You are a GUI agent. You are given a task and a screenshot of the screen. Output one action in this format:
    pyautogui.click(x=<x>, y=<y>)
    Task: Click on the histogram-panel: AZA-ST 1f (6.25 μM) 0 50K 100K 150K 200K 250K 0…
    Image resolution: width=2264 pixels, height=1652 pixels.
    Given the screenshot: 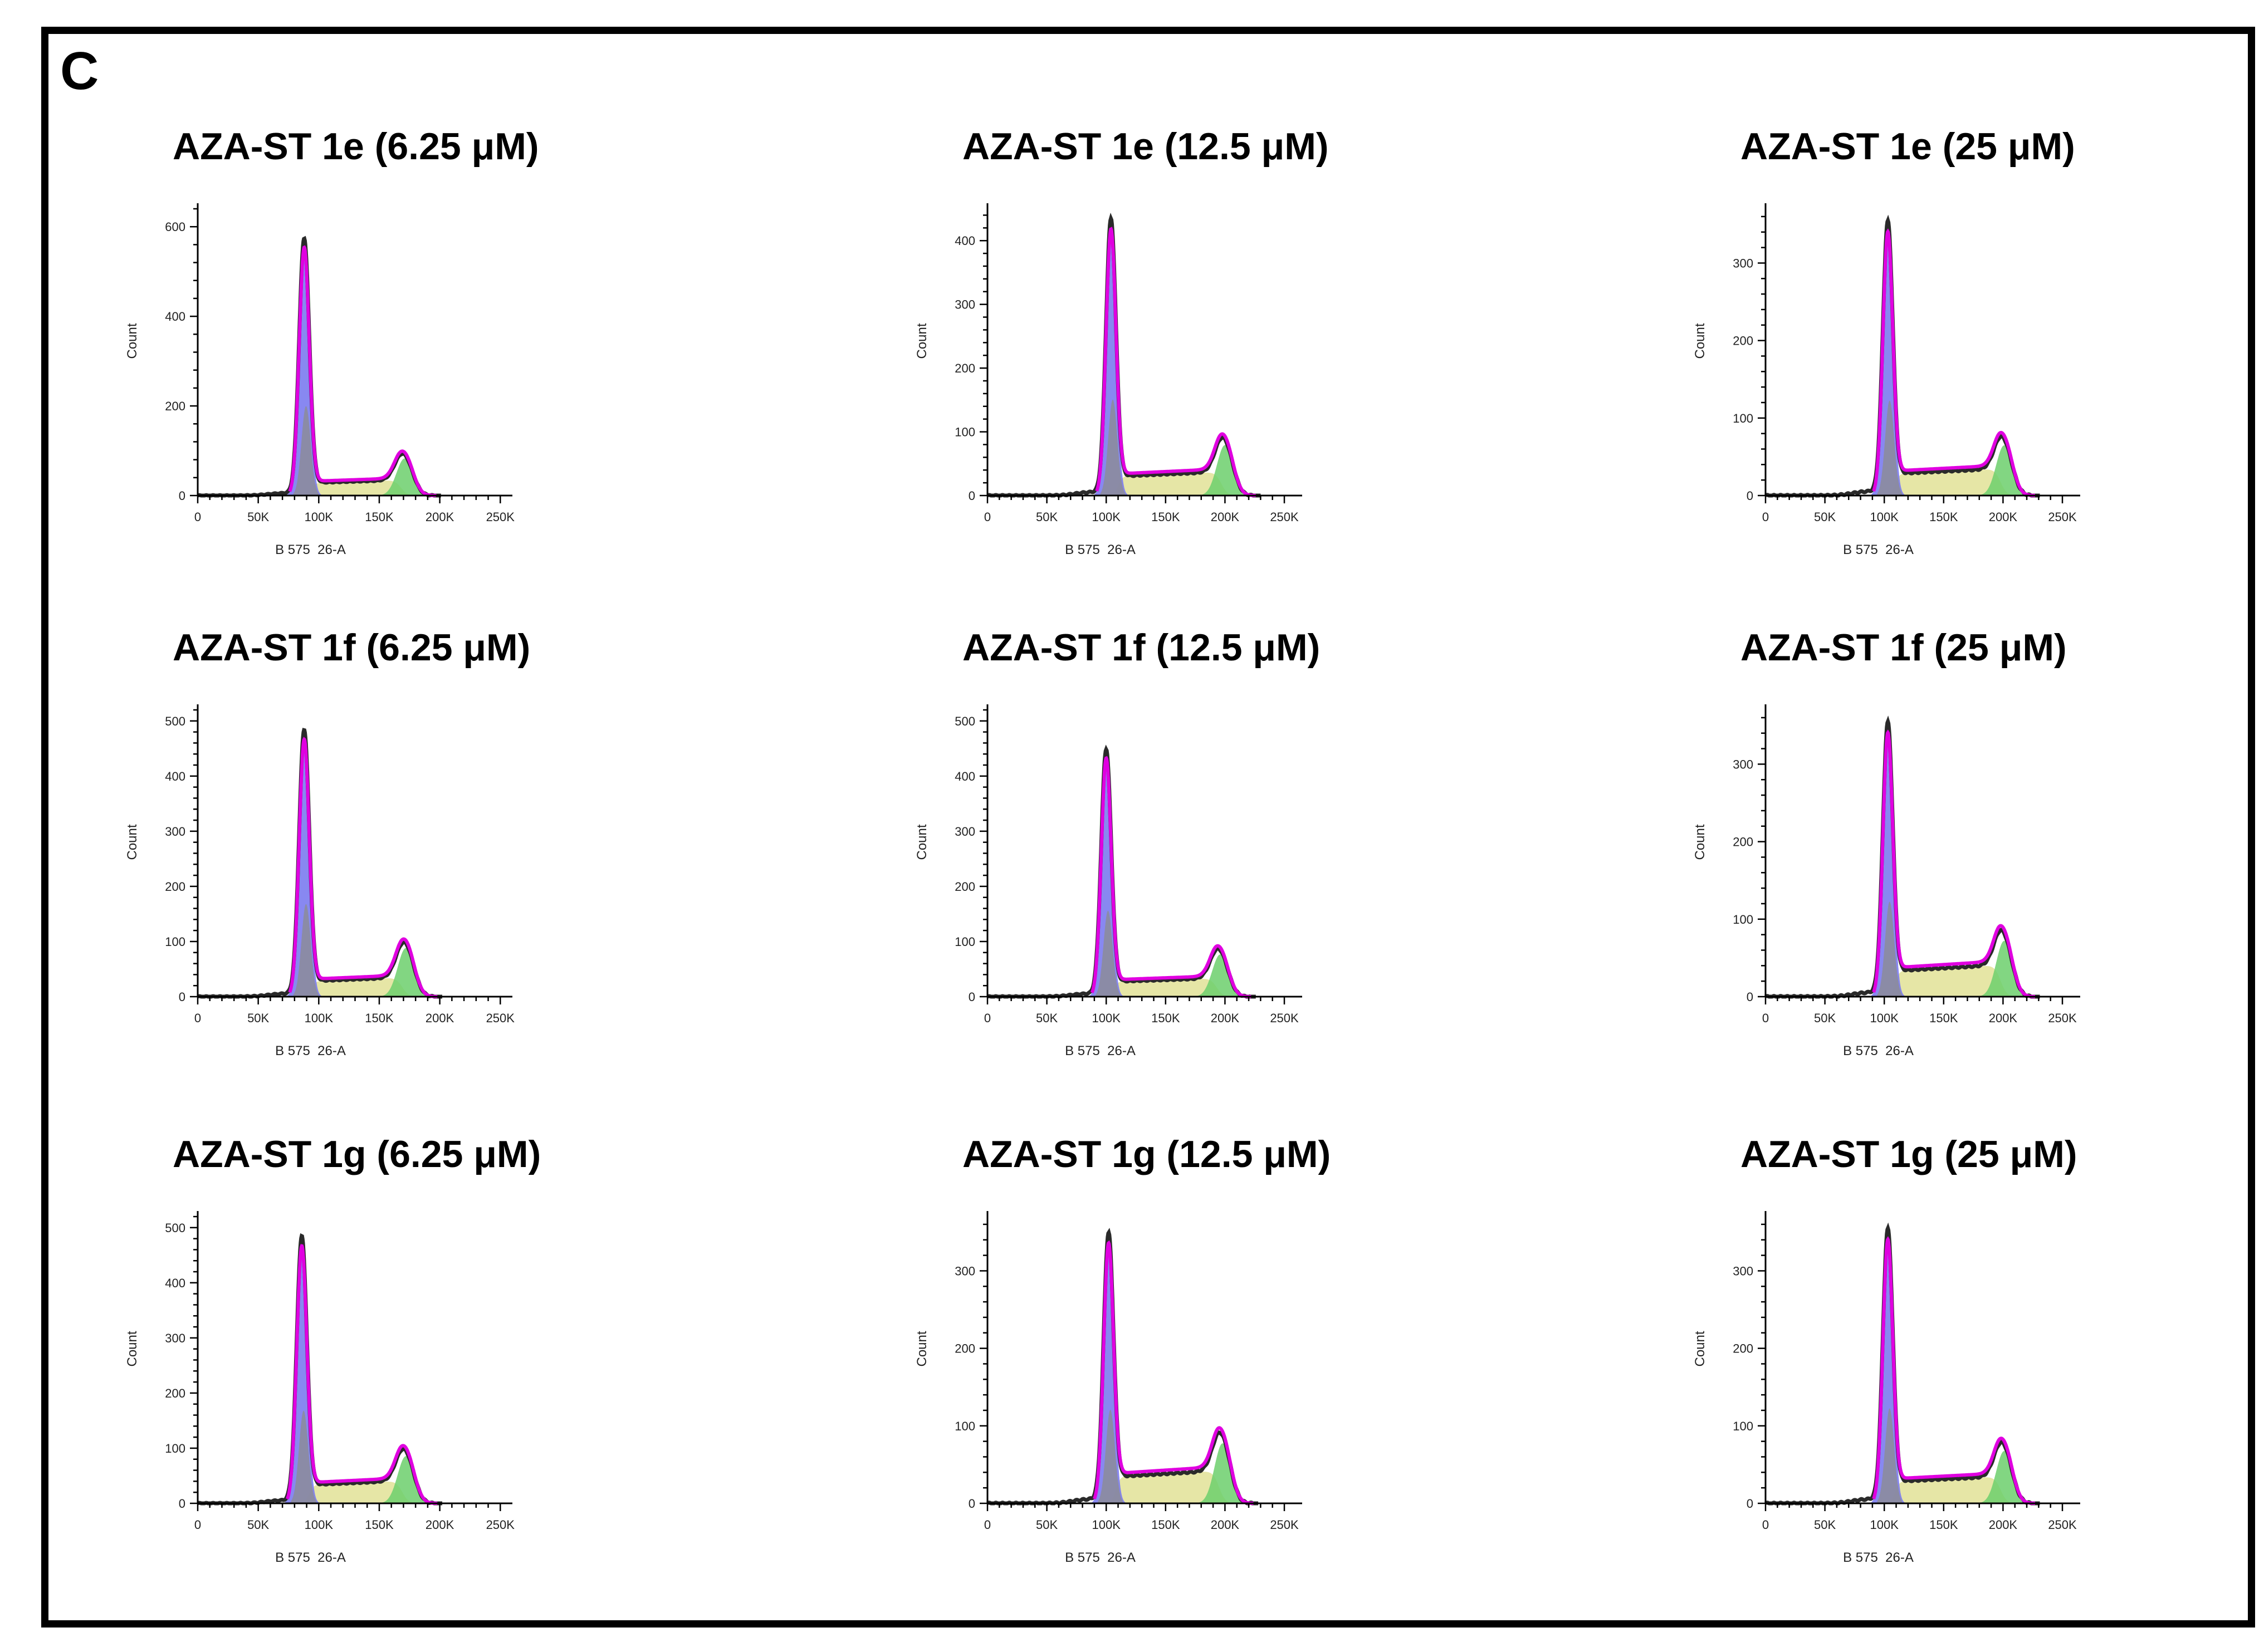 What is the action you would take?
    pyautogui.click(x=362, y=871)
    